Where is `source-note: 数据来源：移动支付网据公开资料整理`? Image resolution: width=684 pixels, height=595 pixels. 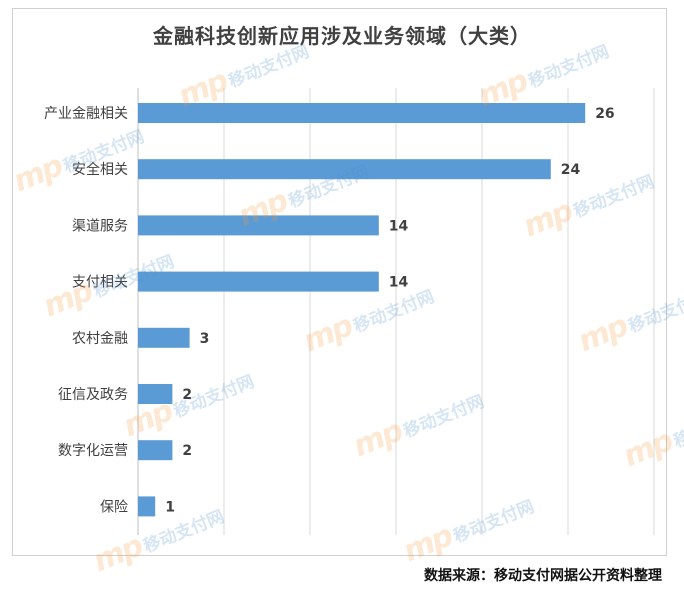 source-note: 数据来源：移动支付网据公开资料整理 is located at coordinates (543, 576).